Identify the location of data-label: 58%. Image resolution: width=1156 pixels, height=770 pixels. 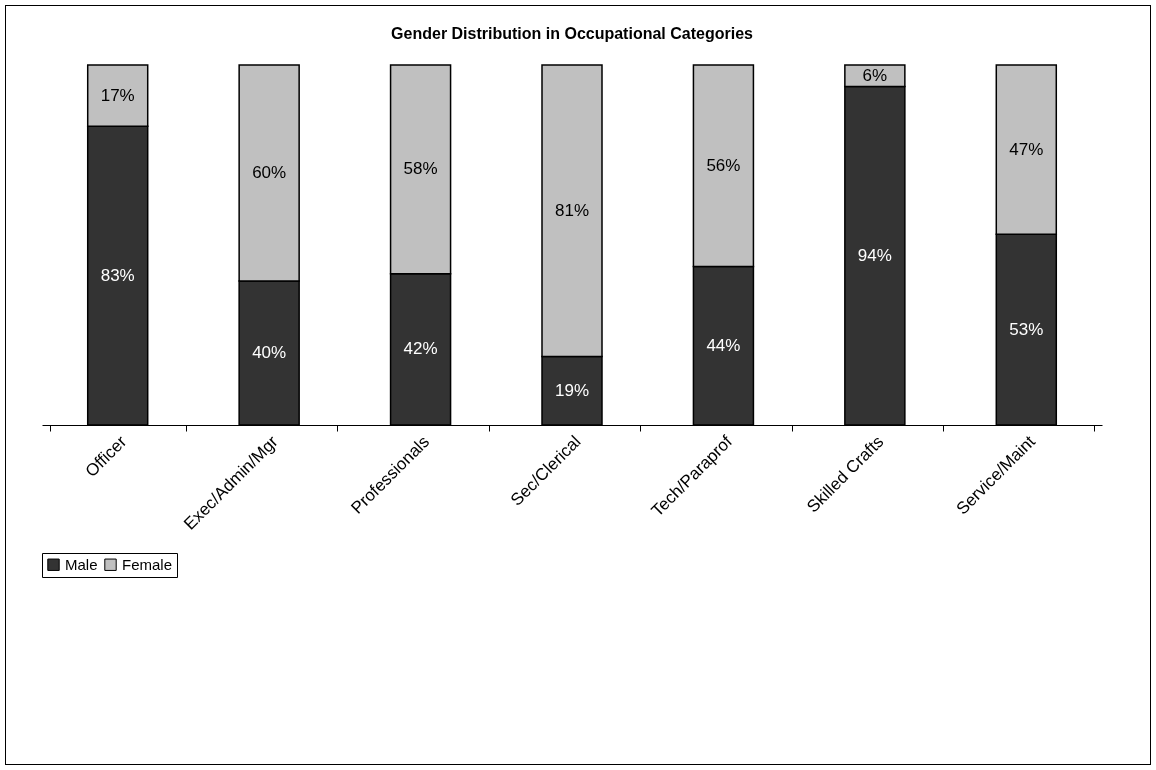
(420, 169).